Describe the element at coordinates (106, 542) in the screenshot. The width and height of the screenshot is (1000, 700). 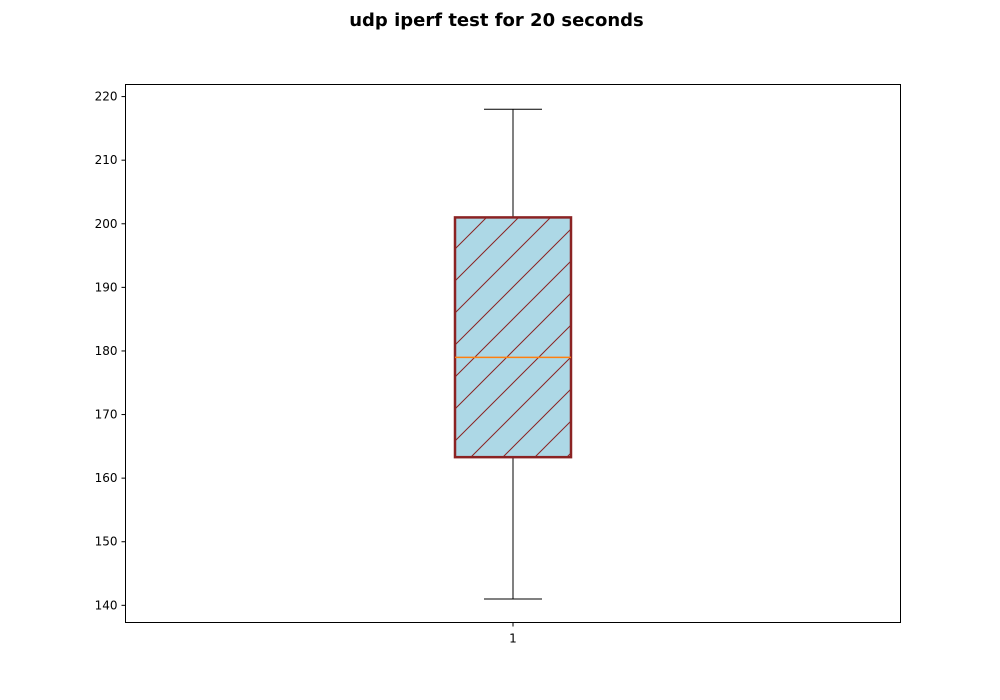
I see `y-tick-label: 150` at that location.